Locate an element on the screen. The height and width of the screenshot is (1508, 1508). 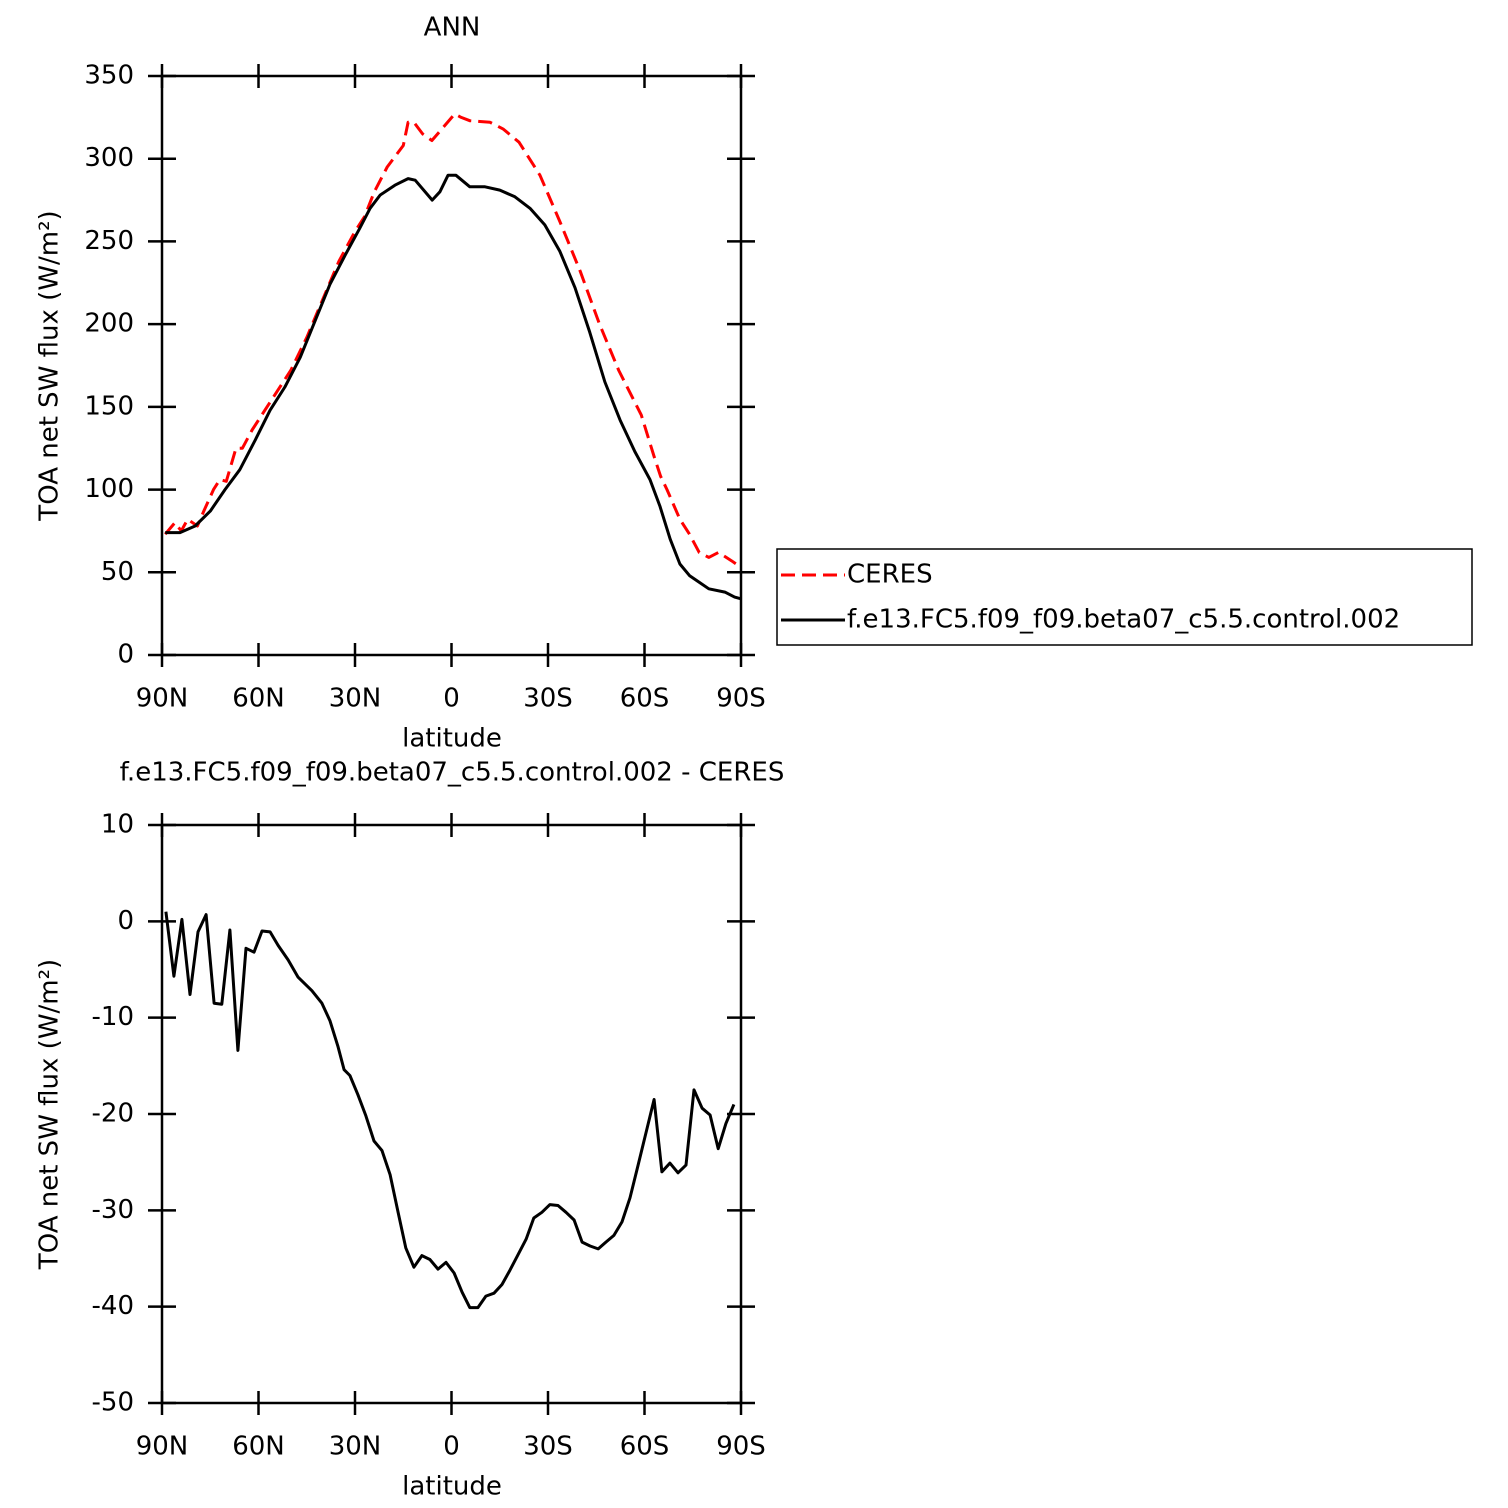
y-tick-label: -50 is located at coordinates (113, 1403).